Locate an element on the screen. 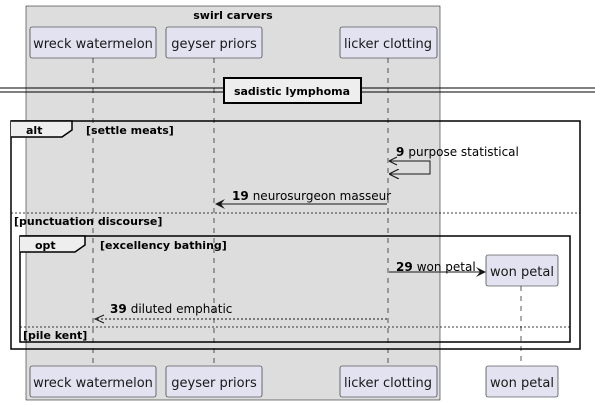 This screenshot has width=595, height=406. participant-geyser-priors-bottom: geyser priors is located at coordinates (214, 381).